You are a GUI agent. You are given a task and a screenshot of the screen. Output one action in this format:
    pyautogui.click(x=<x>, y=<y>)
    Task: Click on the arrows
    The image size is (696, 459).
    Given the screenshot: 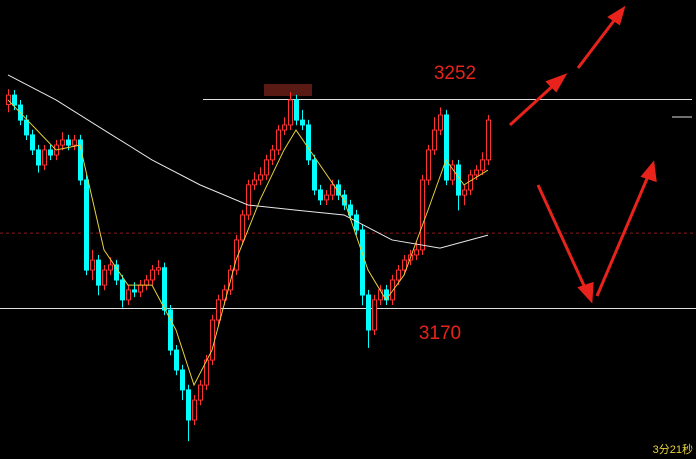 What is the action you would take?
    pyautogui.click(x=582, y=154)
    